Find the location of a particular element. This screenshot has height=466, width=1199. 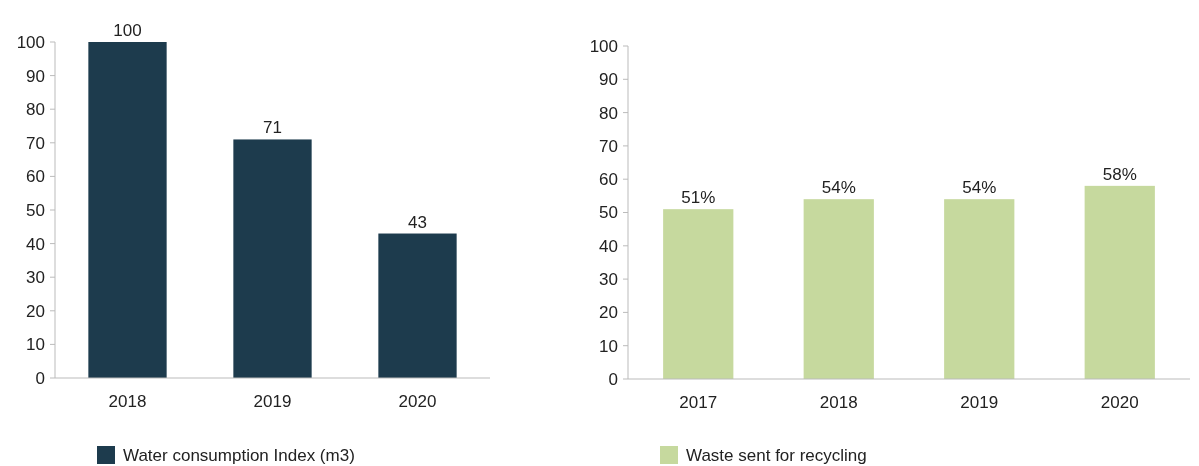

data-label: 71 is located at coordinates (272, 128).